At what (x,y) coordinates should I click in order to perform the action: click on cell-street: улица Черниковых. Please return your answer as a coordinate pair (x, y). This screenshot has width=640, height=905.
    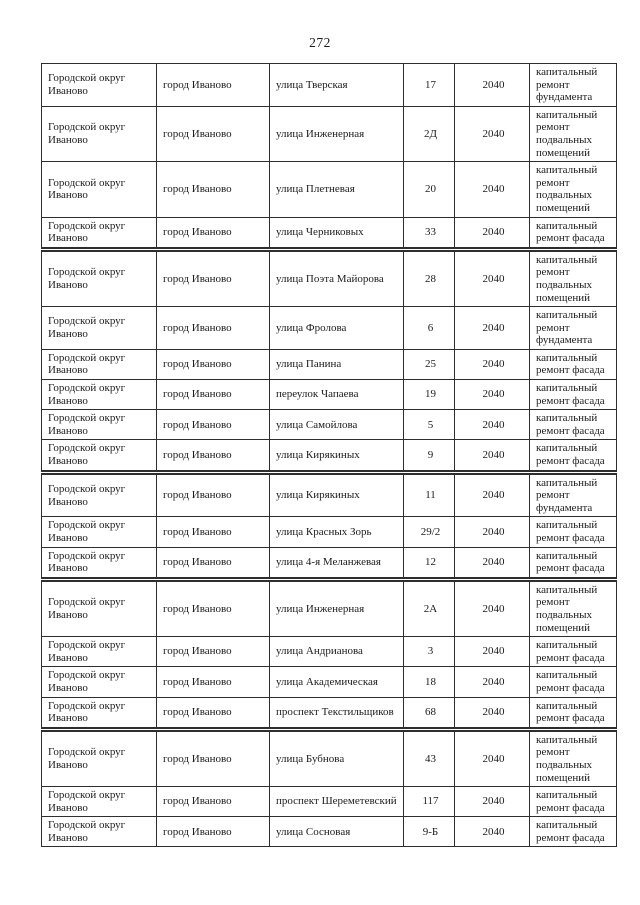
    Looking at the image, I should click on (336, 233).